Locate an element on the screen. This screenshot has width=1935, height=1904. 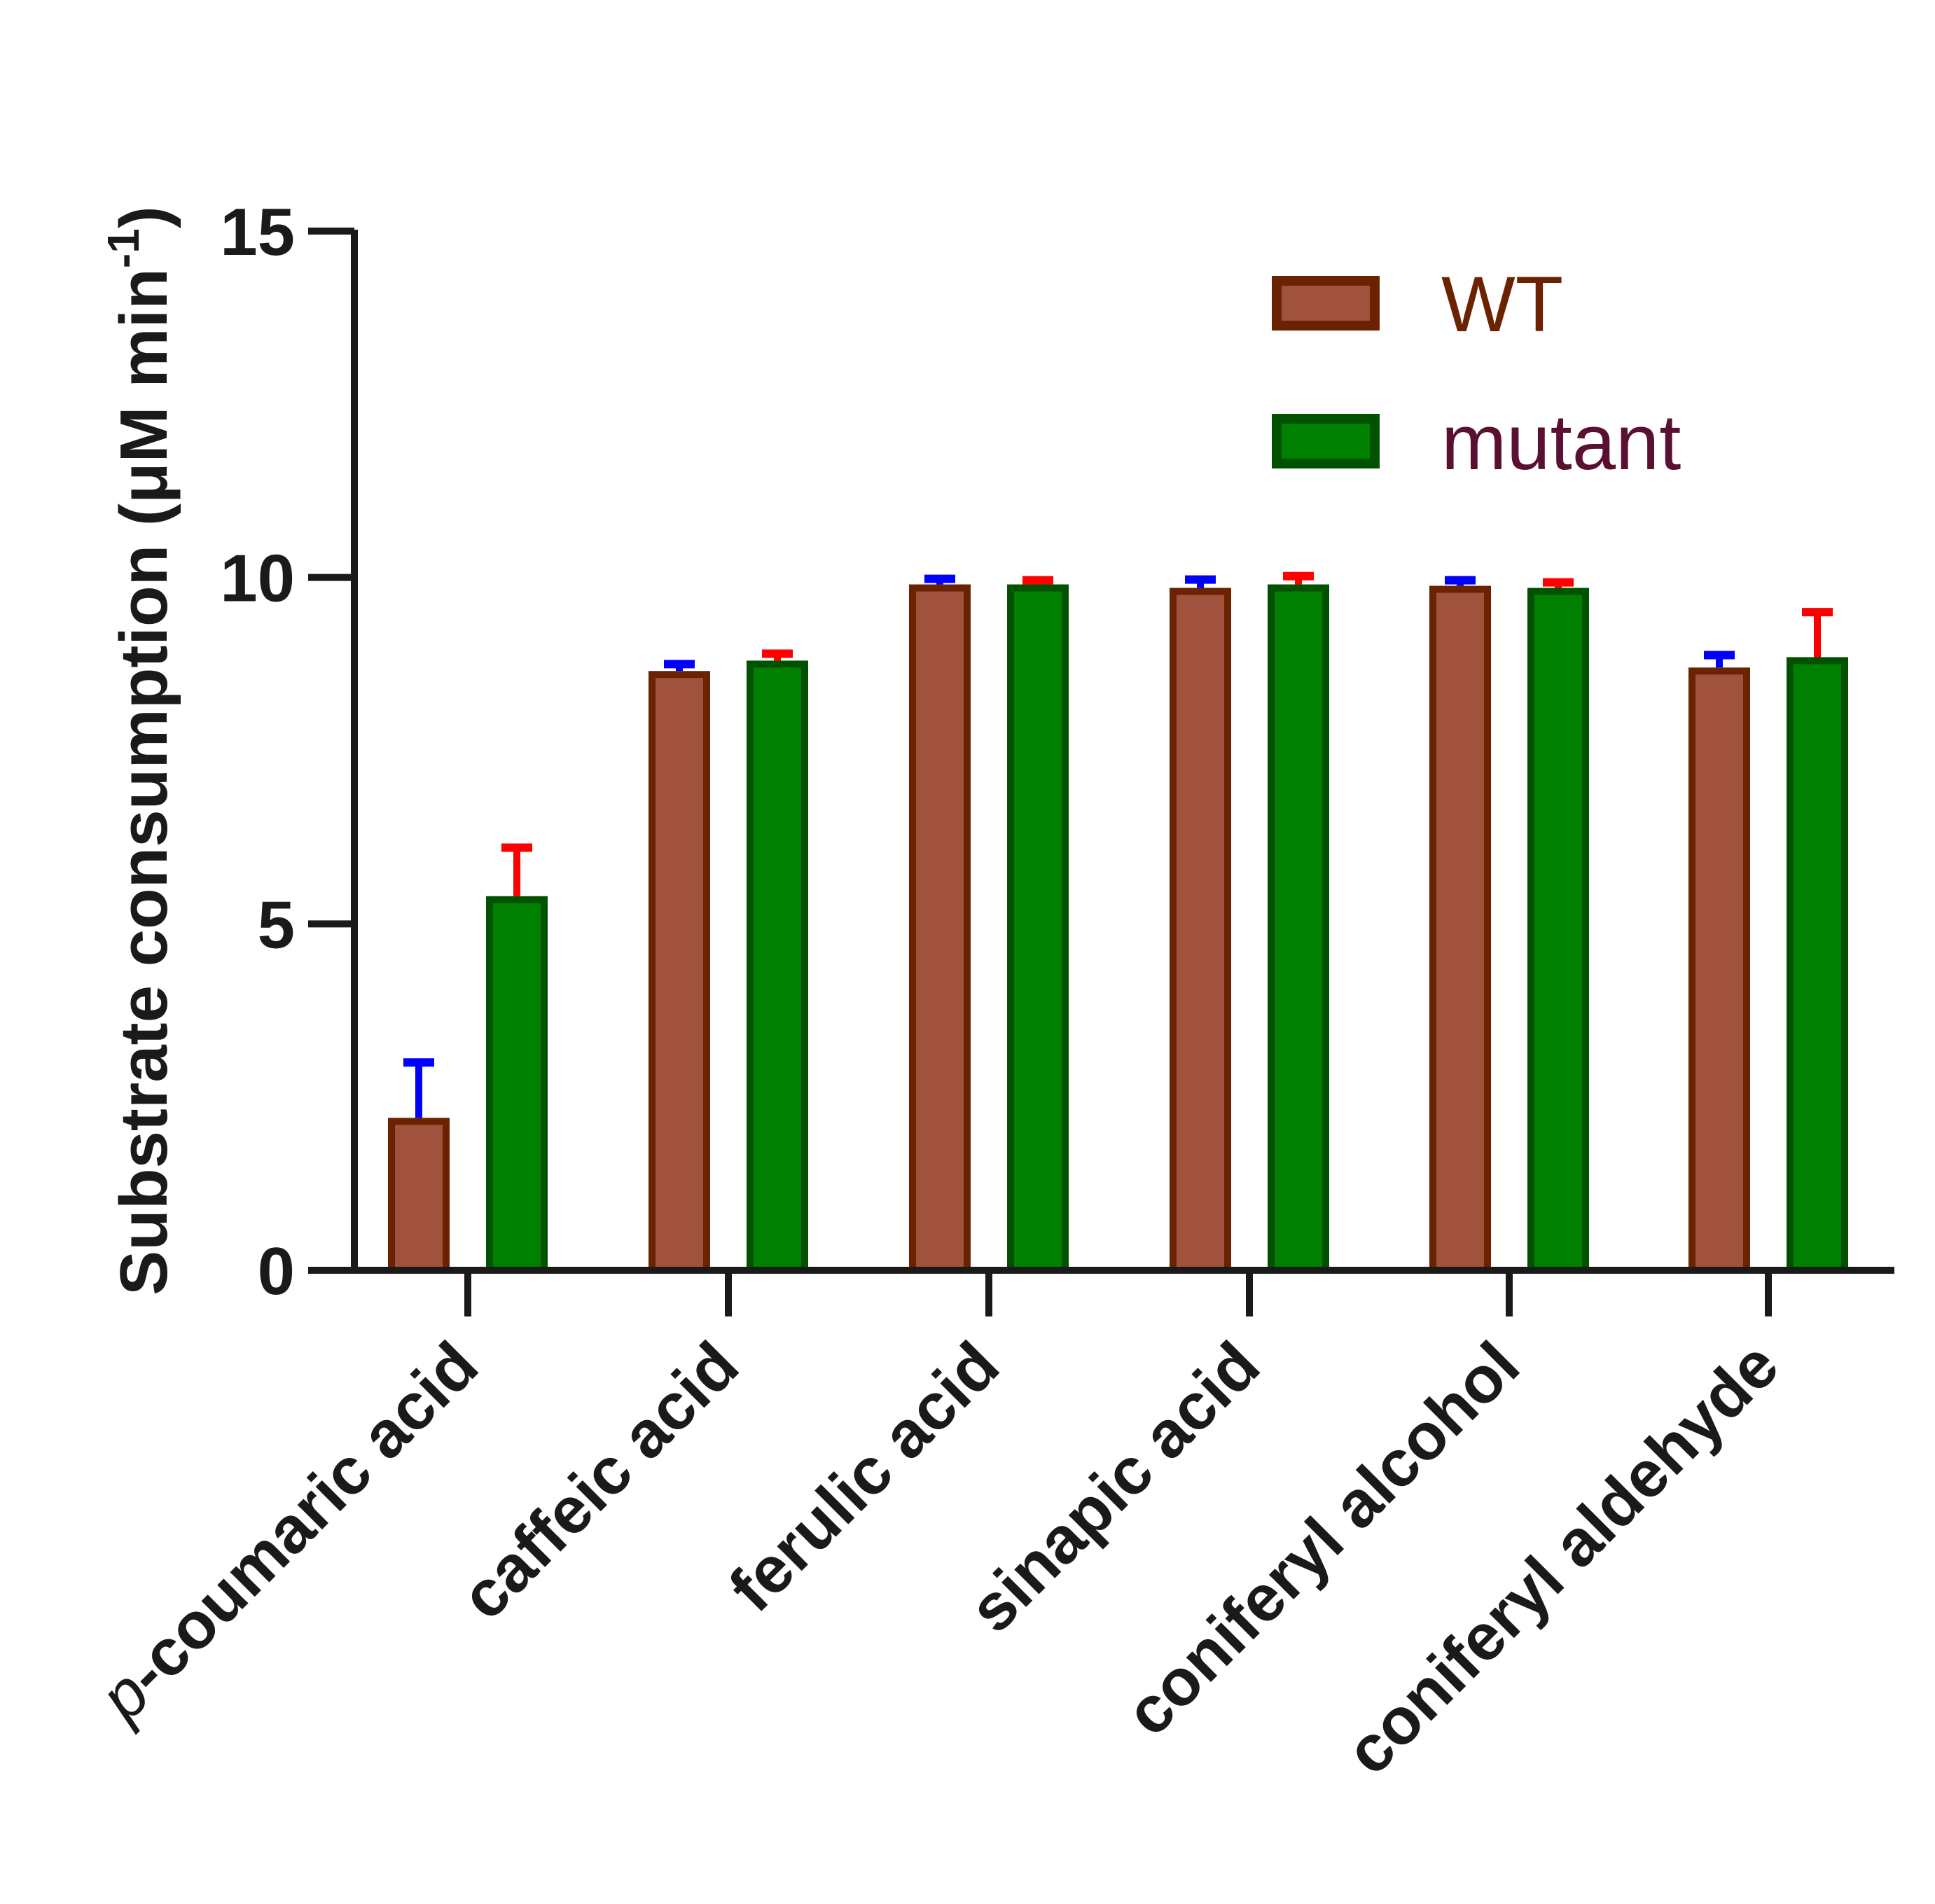
legend-swatch-WT is located at coordinates (1326, 303).